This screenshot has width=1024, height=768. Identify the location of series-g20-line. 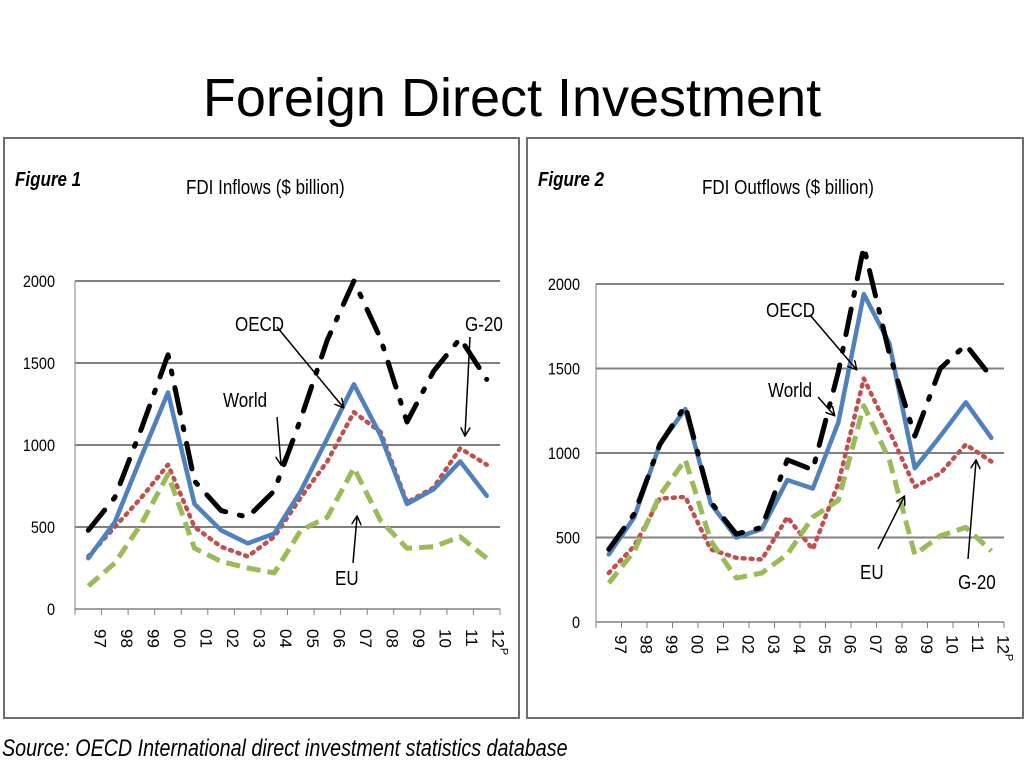
(287, 405).